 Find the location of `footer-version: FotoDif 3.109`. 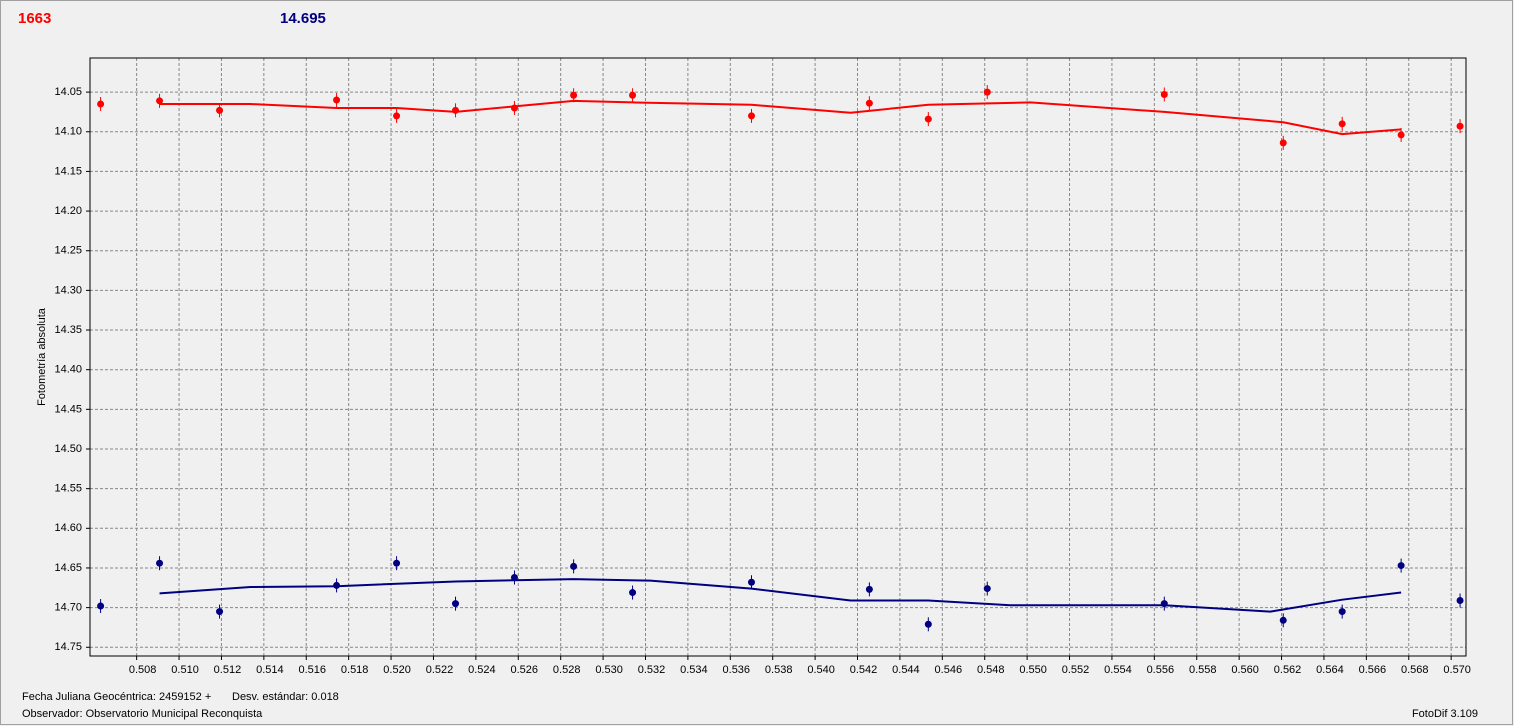

footer-version: FotoDif 3.109 is located at coordinates (1445, 714).